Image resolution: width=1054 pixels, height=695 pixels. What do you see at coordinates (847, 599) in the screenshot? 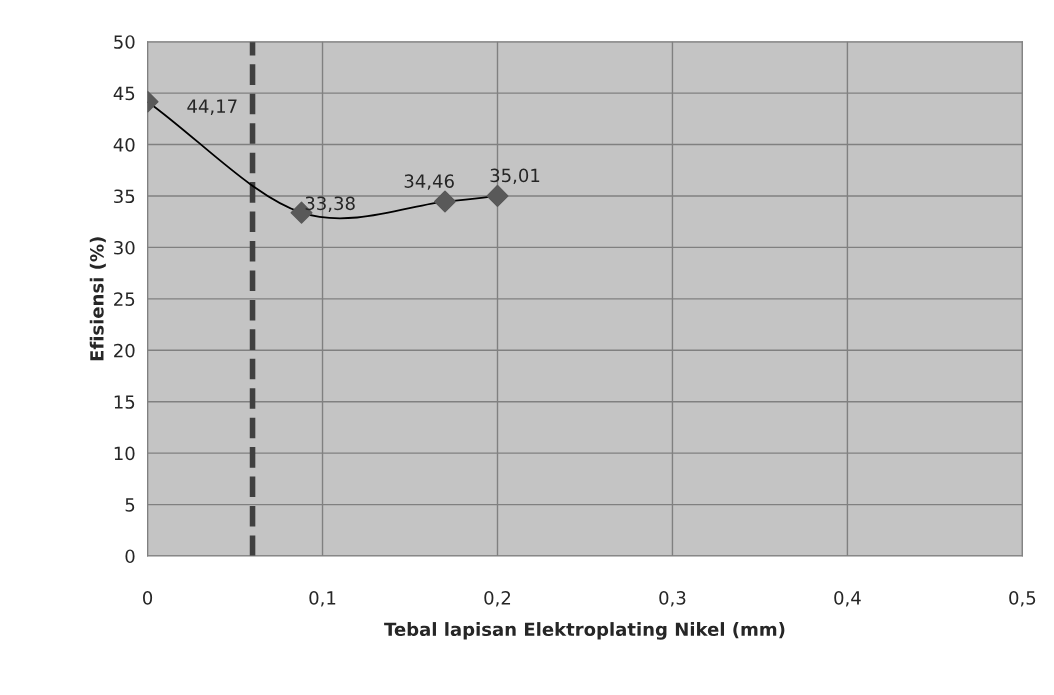
I see `x-tick-label: 0,4` at bounding box center [847, 599].